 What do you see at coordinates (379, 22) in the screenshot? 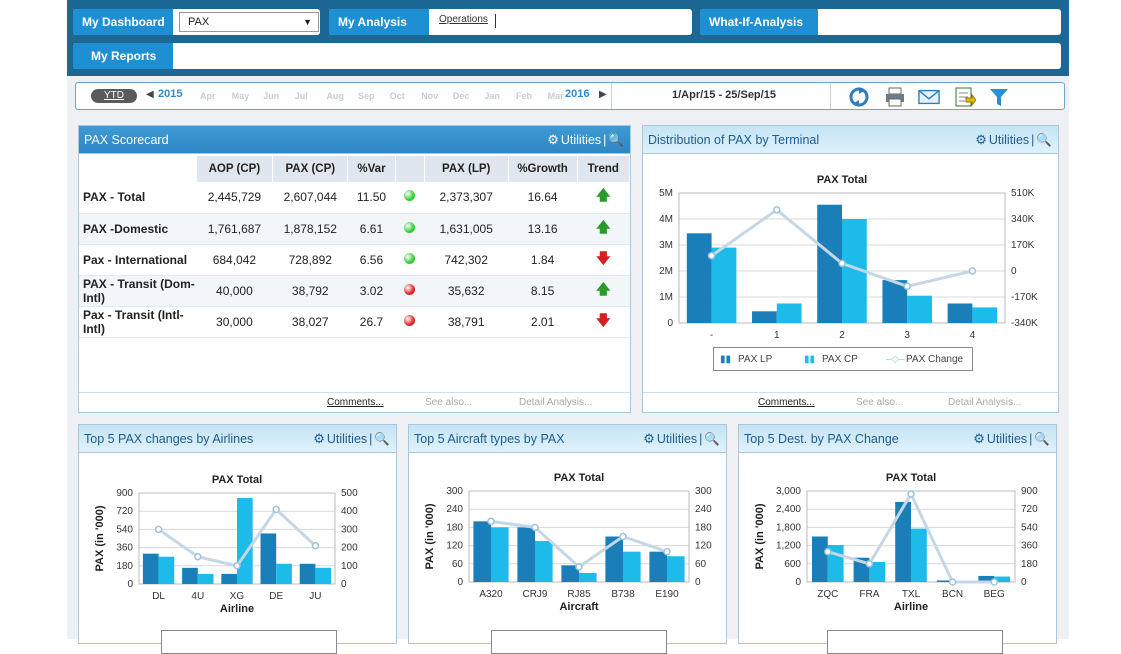
I see `my-analysis-tab: My Analysis` at bounding box center [379, 22].